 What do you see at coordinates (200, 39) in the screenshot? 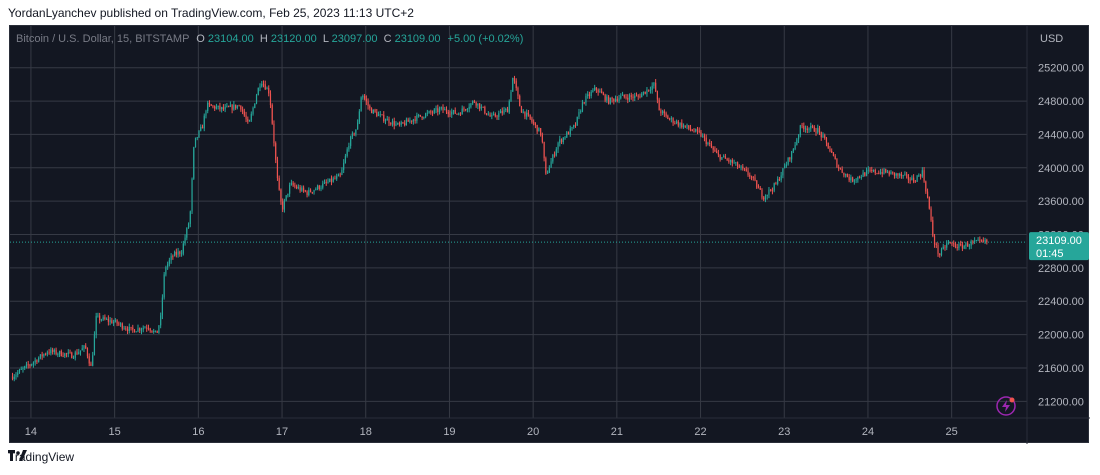
I see `open-label: O` at bounding box center [200, 39].